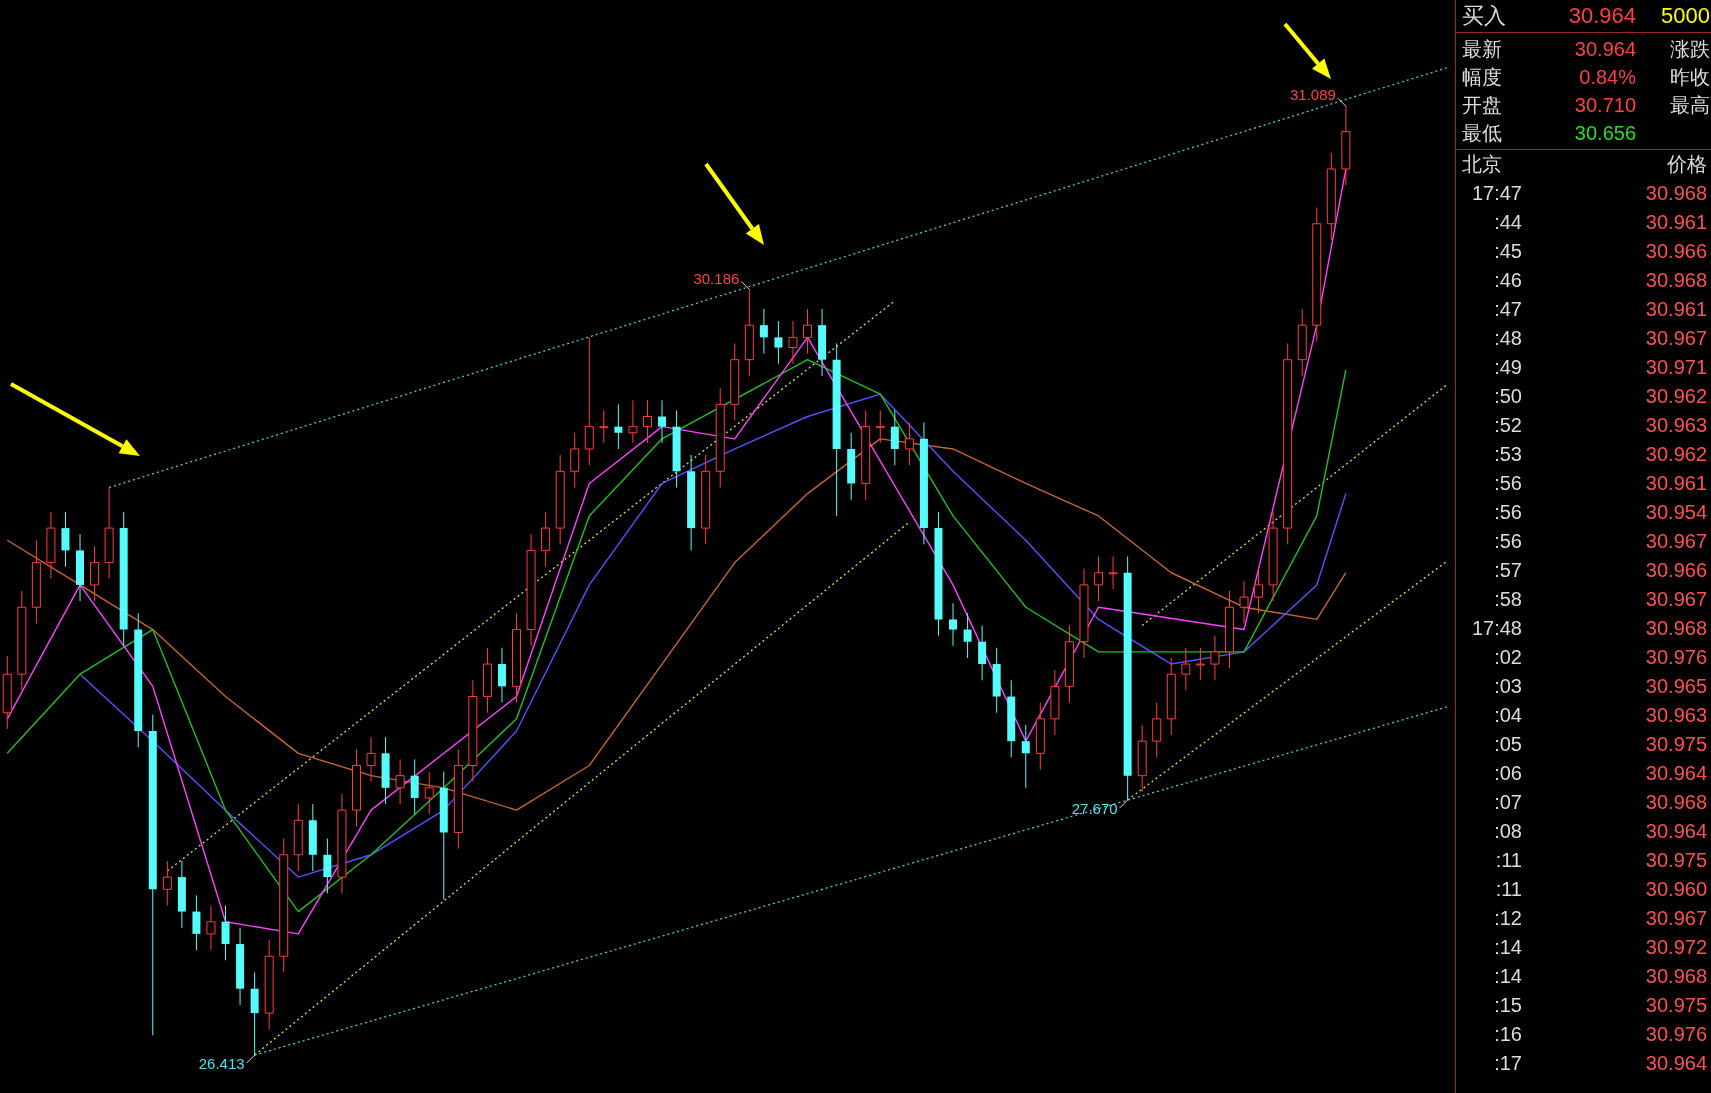  Describe the element at coordinates (1482, 133) in the screenshot. I see `text: 最低` at that location.